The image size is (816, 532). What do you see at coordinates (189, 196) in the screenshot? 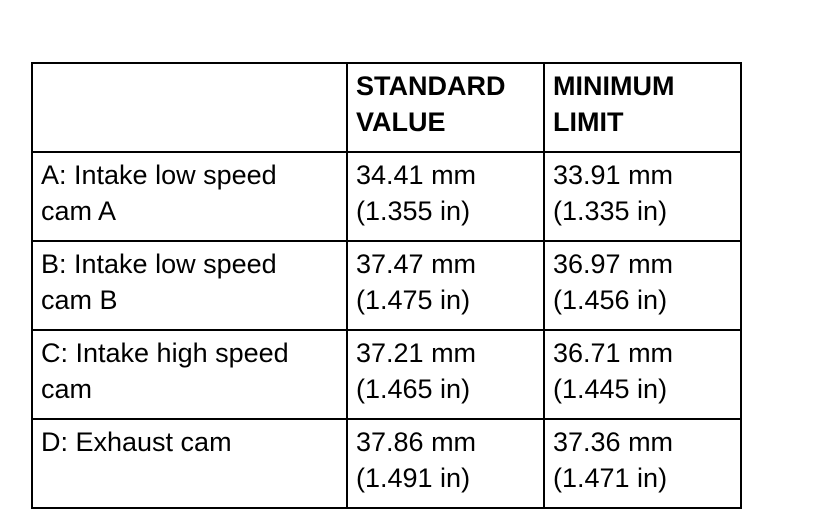
I see `table-cell: A: Intake low speed cam A` at bounding box center [189, 196].